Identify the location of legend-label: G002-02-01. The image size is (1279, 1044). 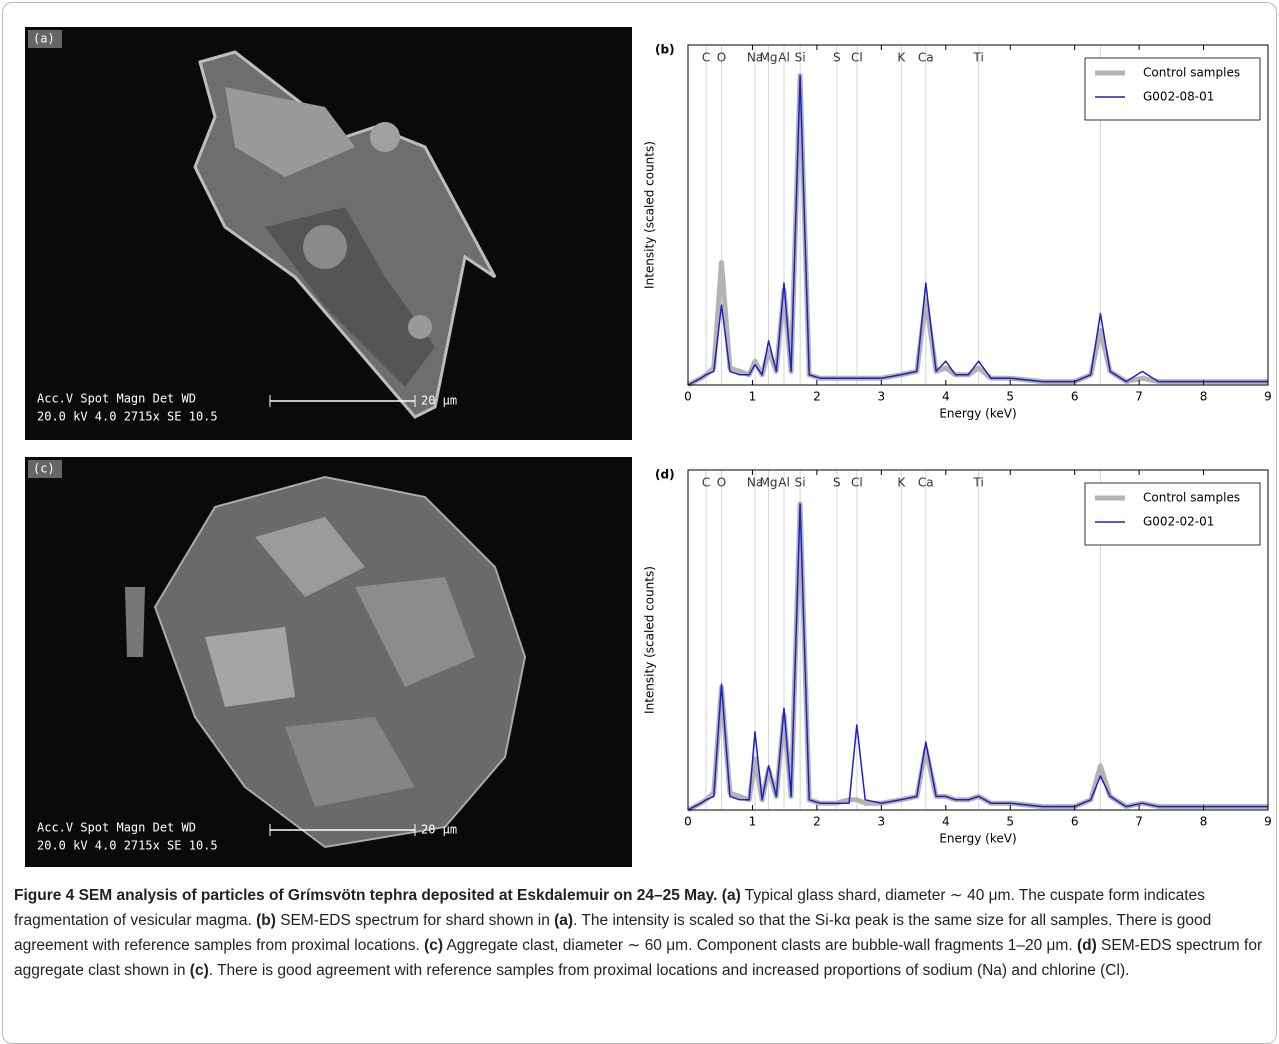
(1178, 522).